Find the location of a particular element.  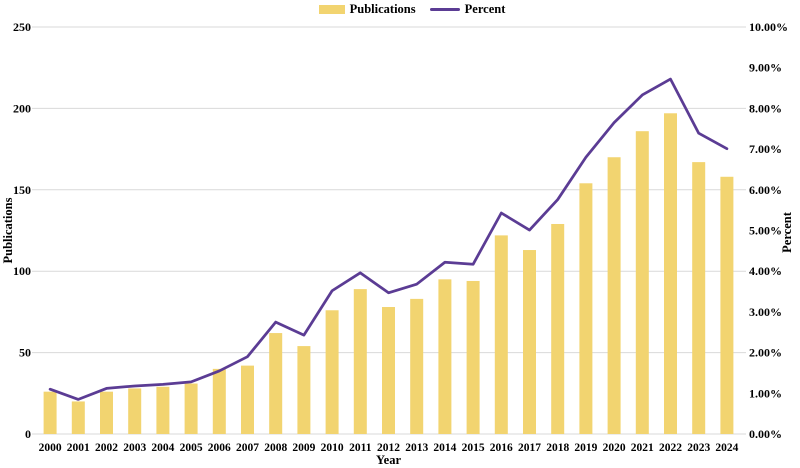

legend-item-percent: Percent is located at coordinates (467, 9).